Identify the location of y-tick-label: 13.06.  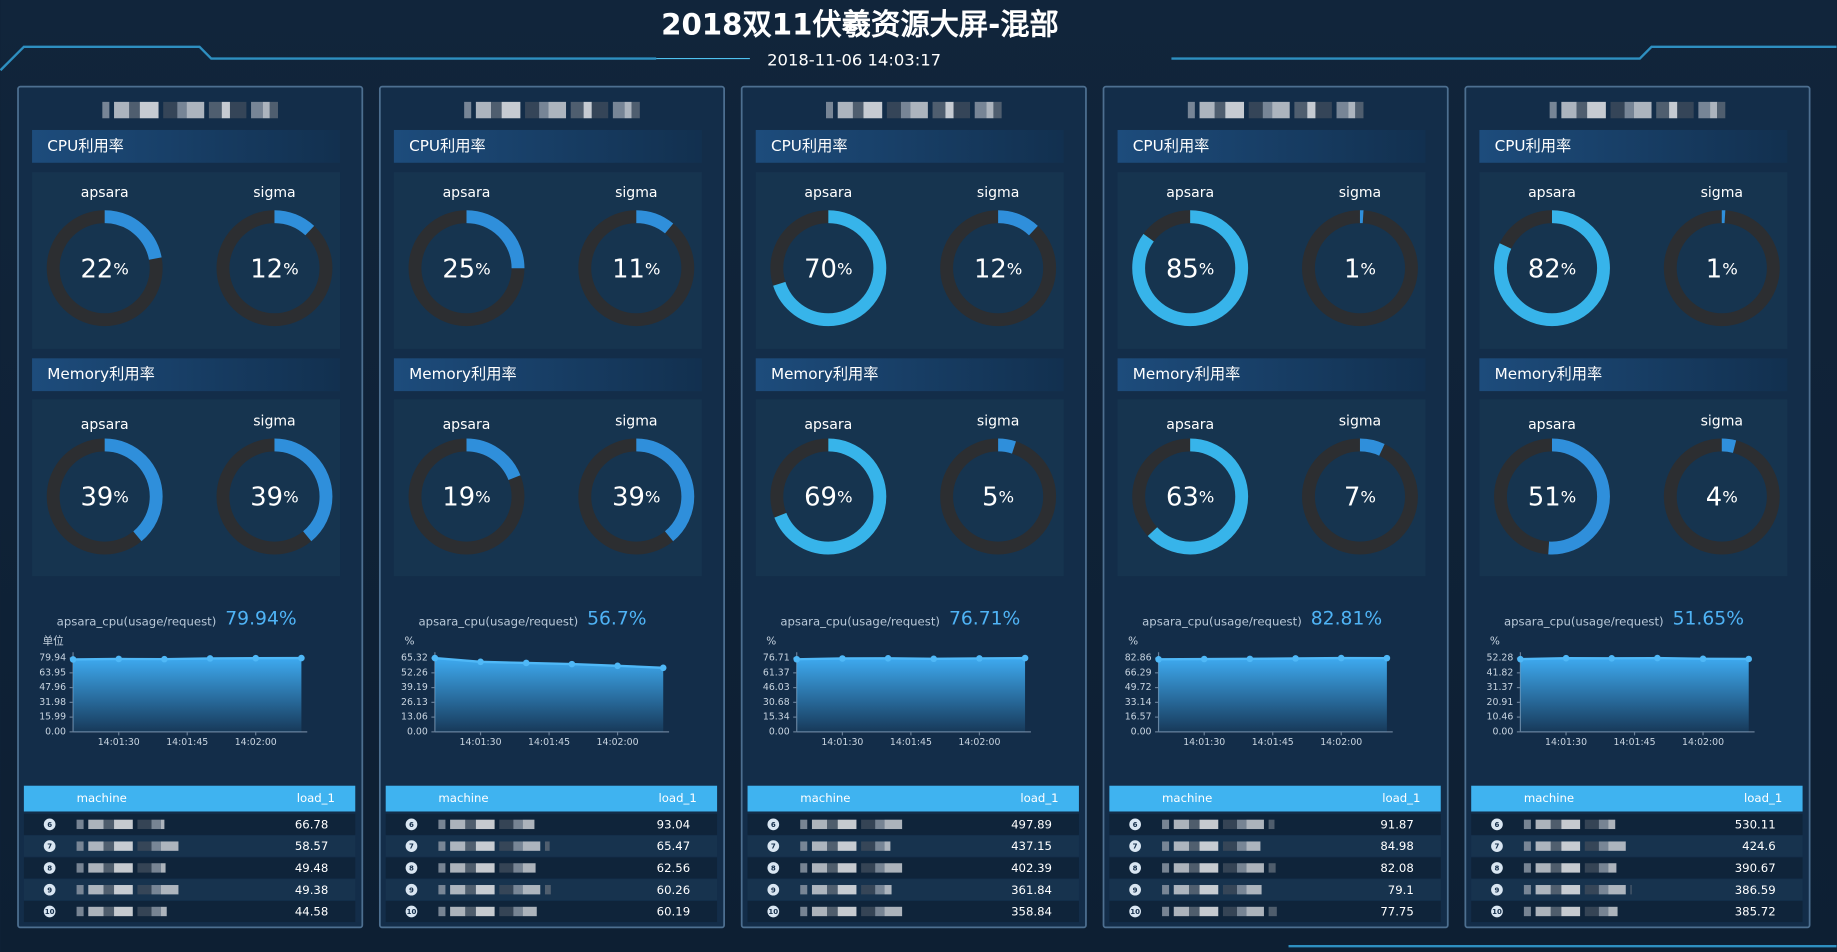
(414, 717).